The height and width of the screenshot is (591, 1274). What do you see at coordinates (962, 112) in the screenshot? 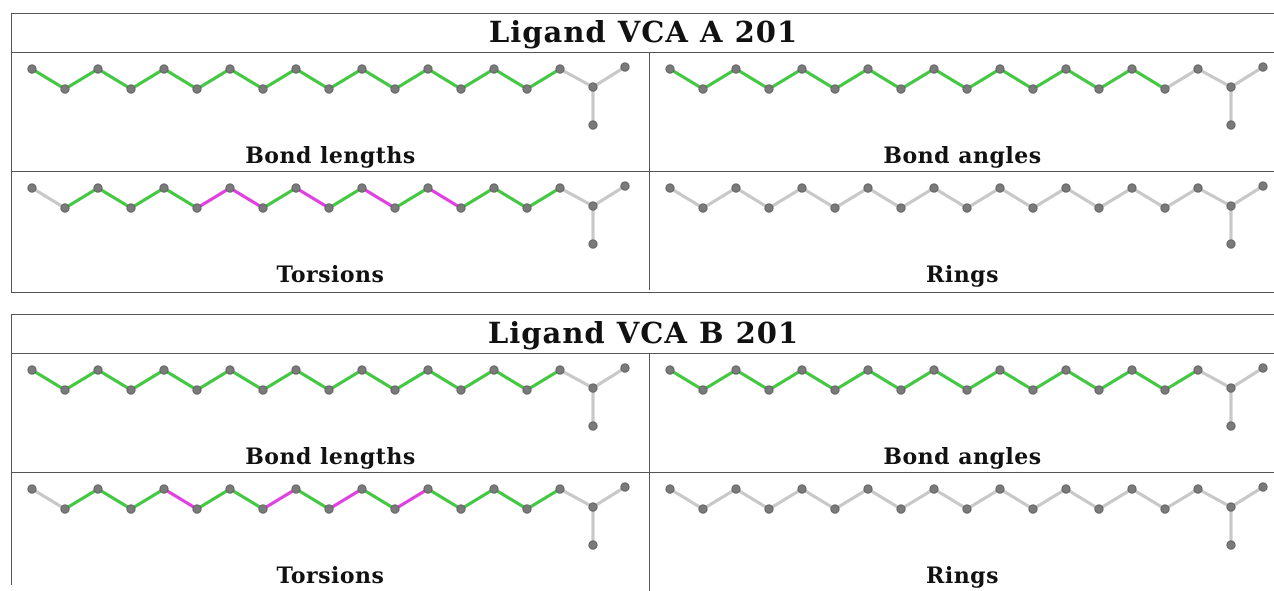
I see `bond-angles-cell: Bond angles` at bounding box center [962, 112].